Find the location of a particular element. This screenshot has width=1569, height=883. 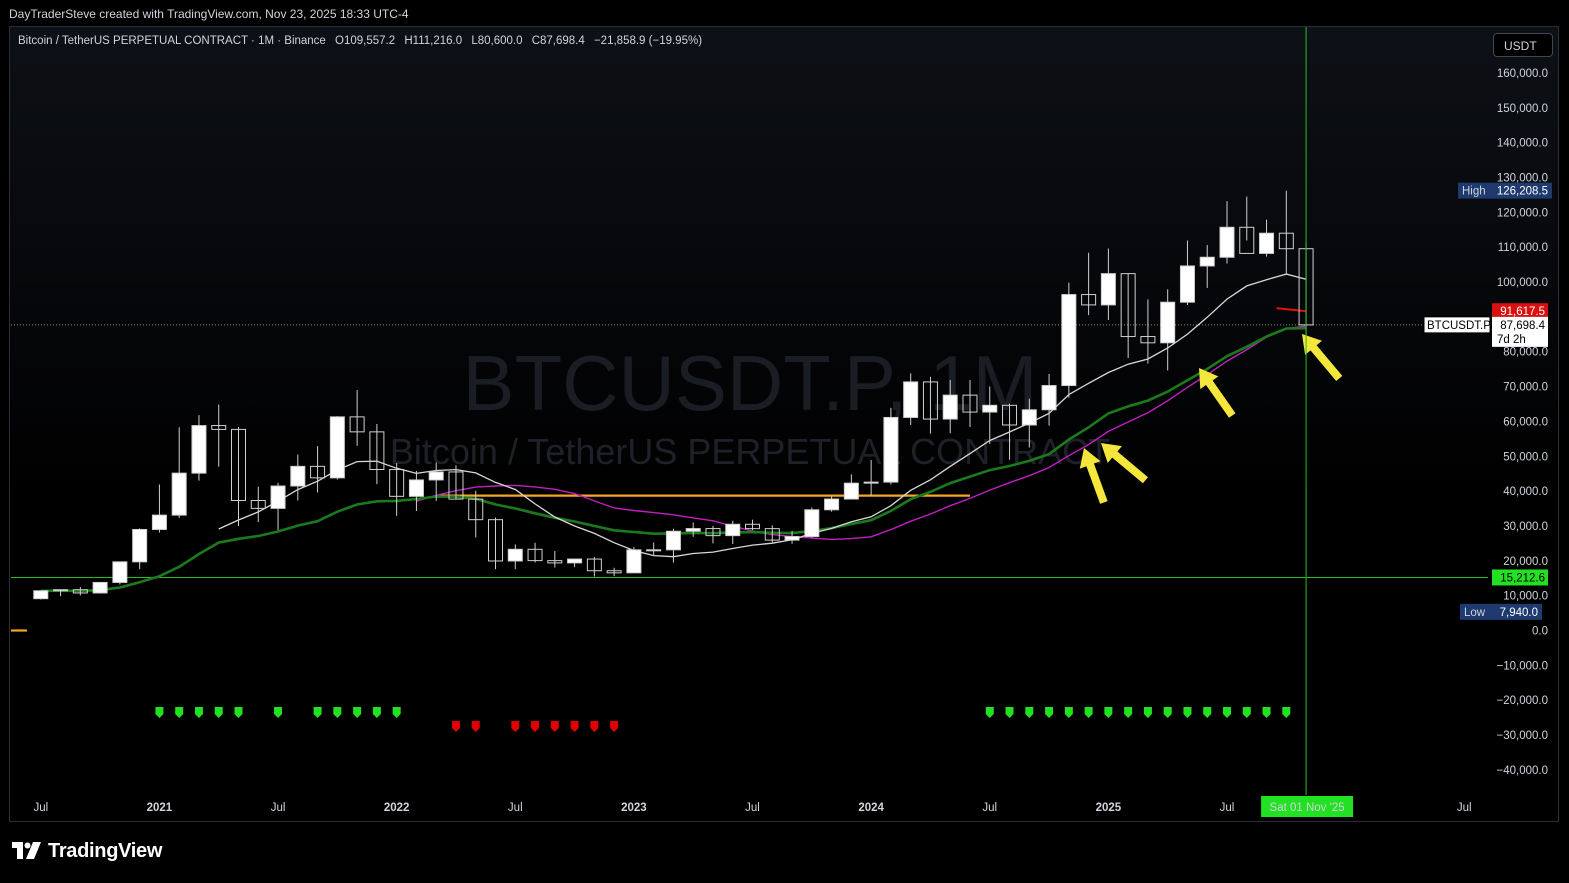

magenta-moving-average is located at coordinates (861, 433).